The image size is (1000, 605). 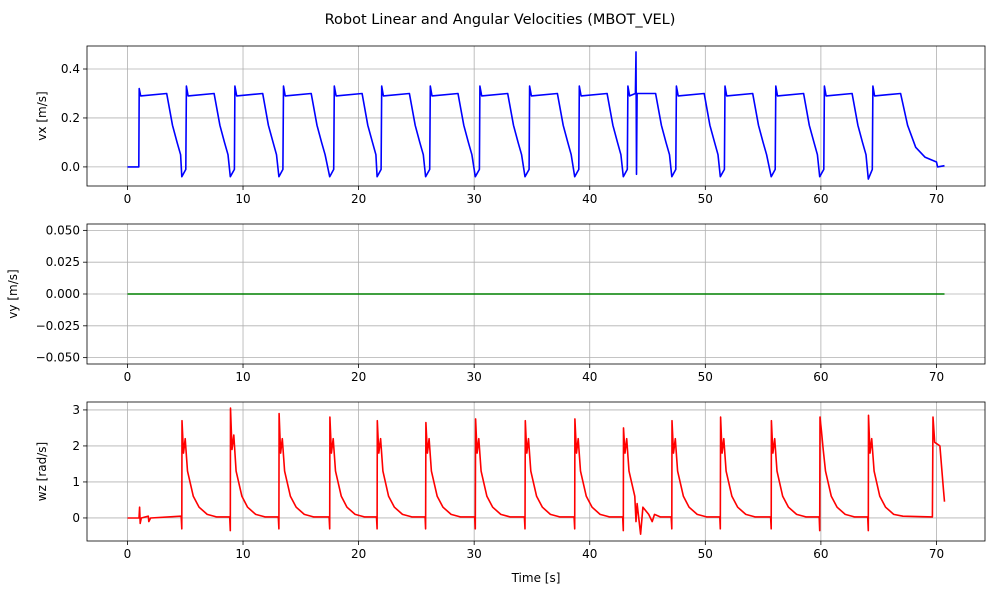 I want to click on y-tick-label: 3, so click(x=76, y=410).